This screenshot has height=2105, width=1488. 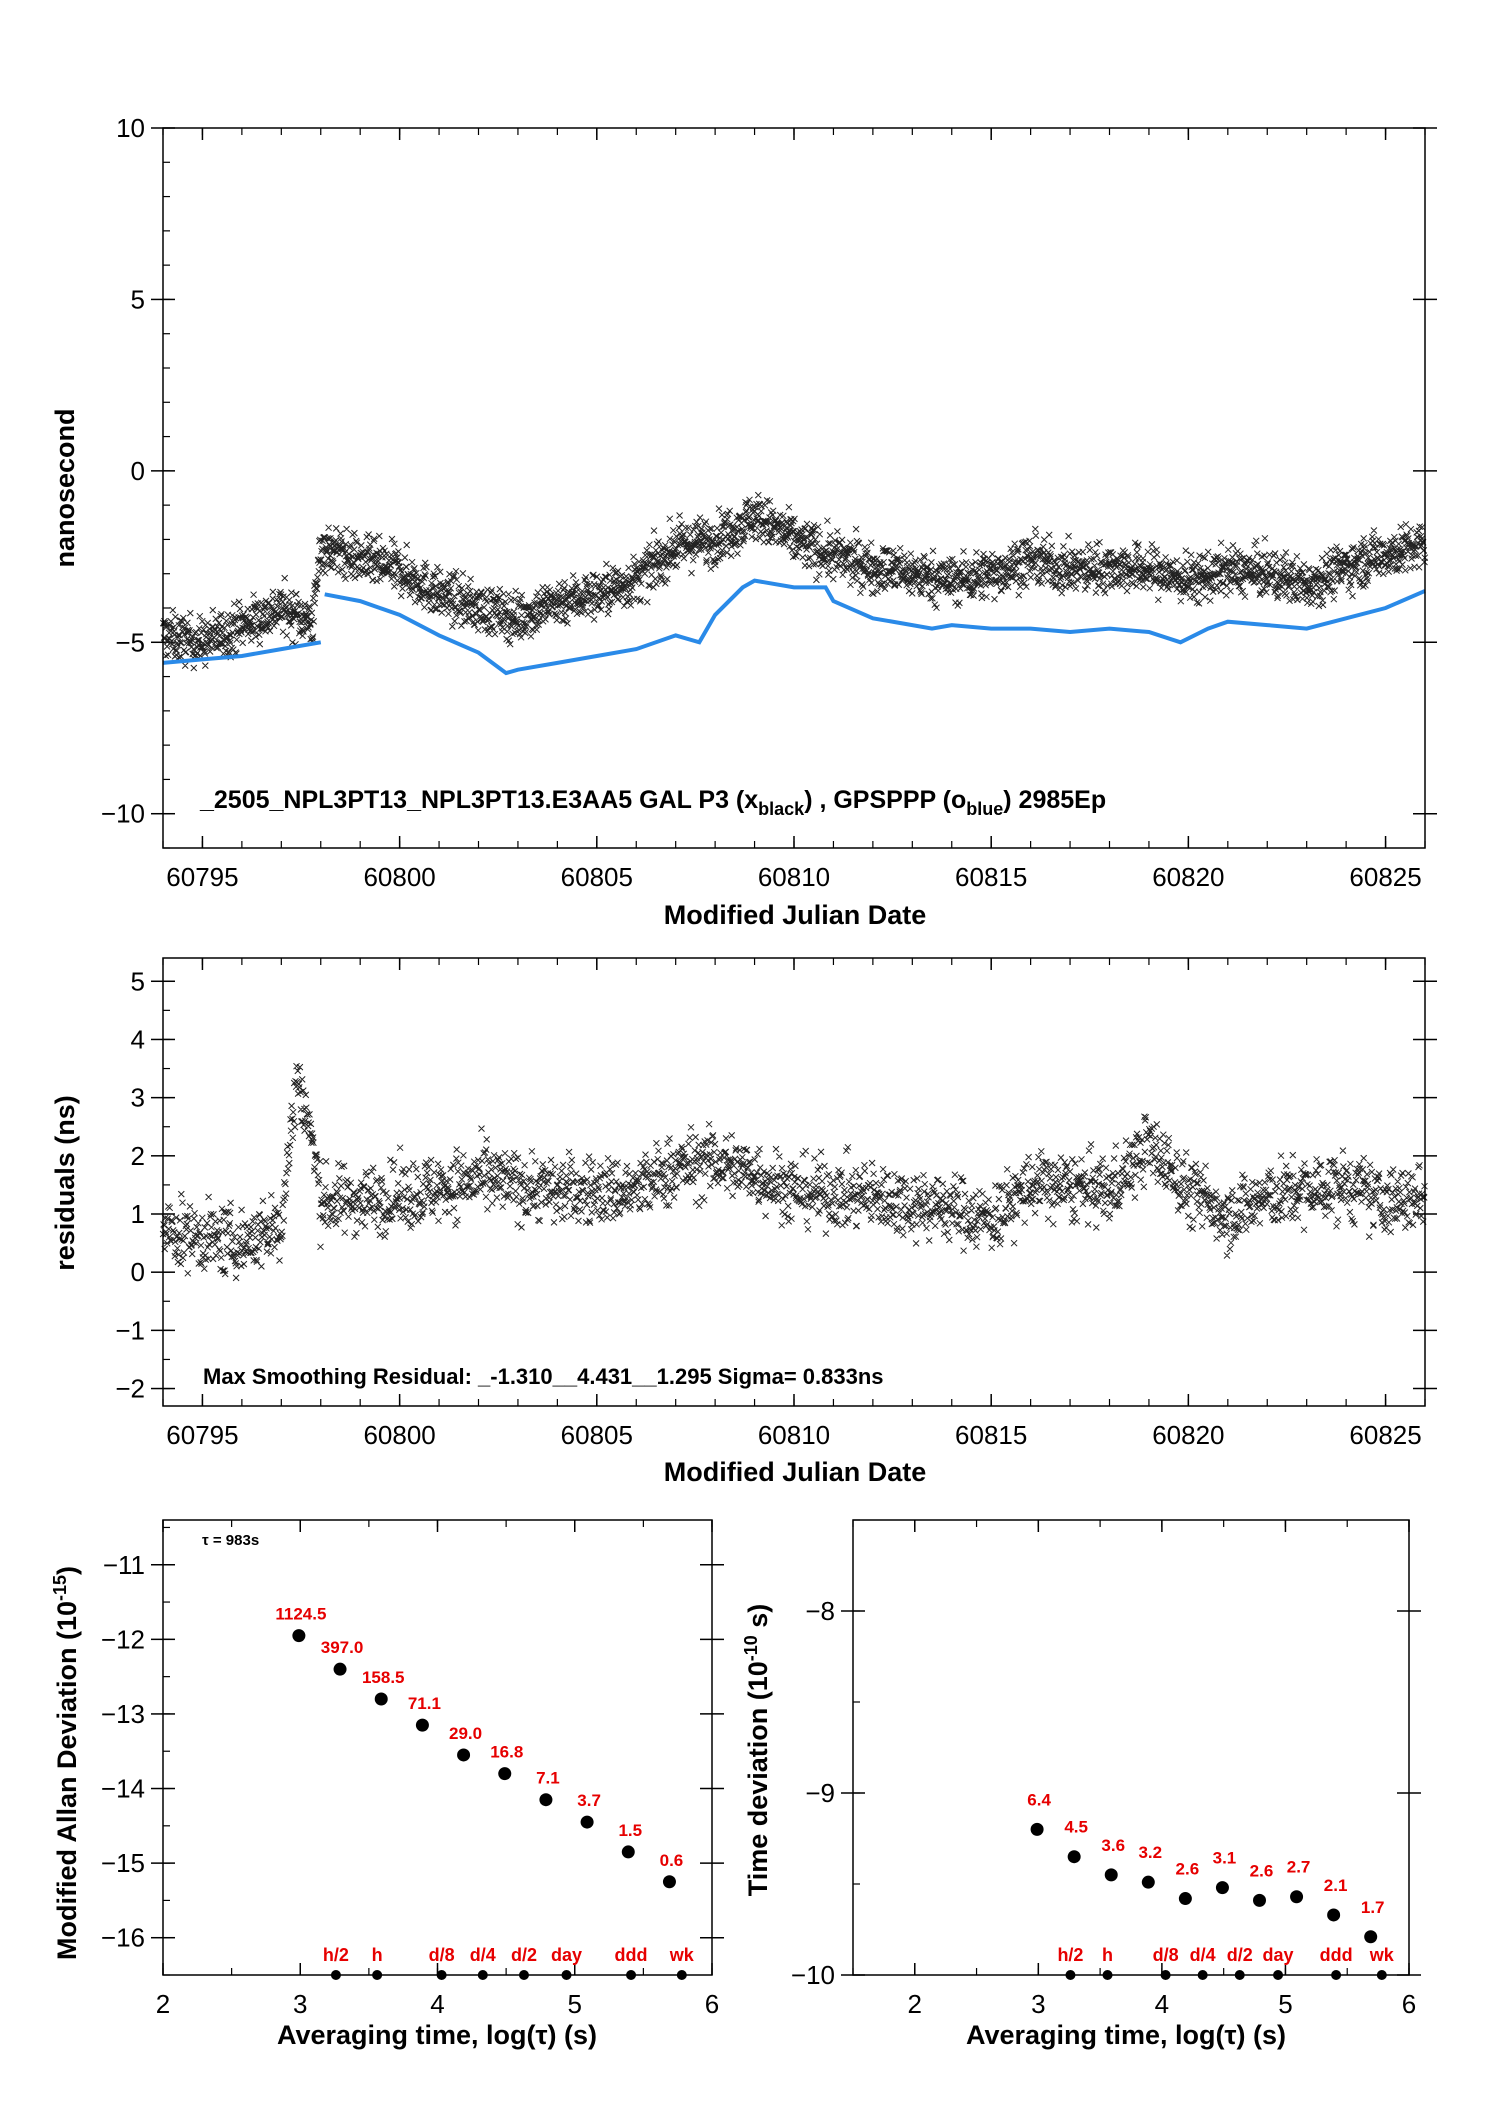 What do you see at coordinates (138, 1214) in the screenshot?
I see `y-tick-label: 1` at bounding box center [138, 1214].